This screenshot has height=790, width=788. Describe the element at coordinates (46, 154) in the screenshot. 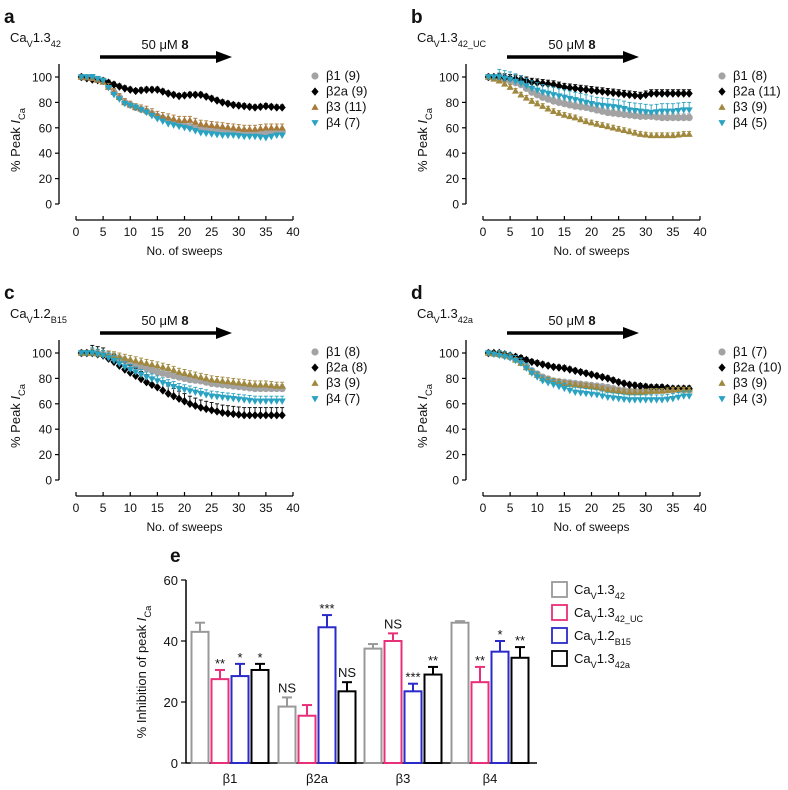

I see `y-tick-label: 40` at that location.